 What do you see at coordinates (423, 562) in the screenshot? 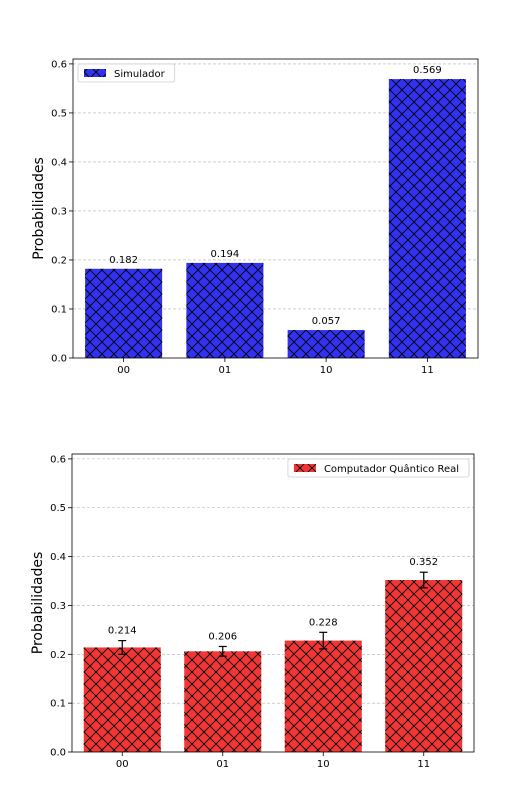
I see `bar-value-label: 0.352` at bounding box center [423, 562].